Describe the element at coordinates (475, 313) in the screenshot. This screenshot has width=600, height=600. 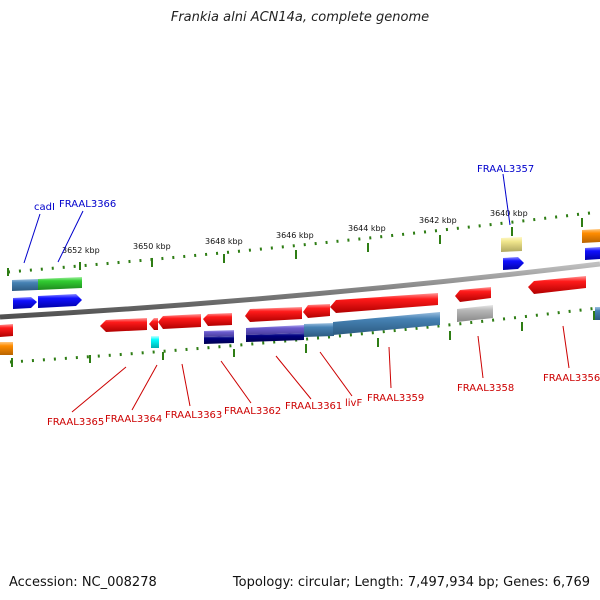
I see `fraal3358-gene-bar` at that location.